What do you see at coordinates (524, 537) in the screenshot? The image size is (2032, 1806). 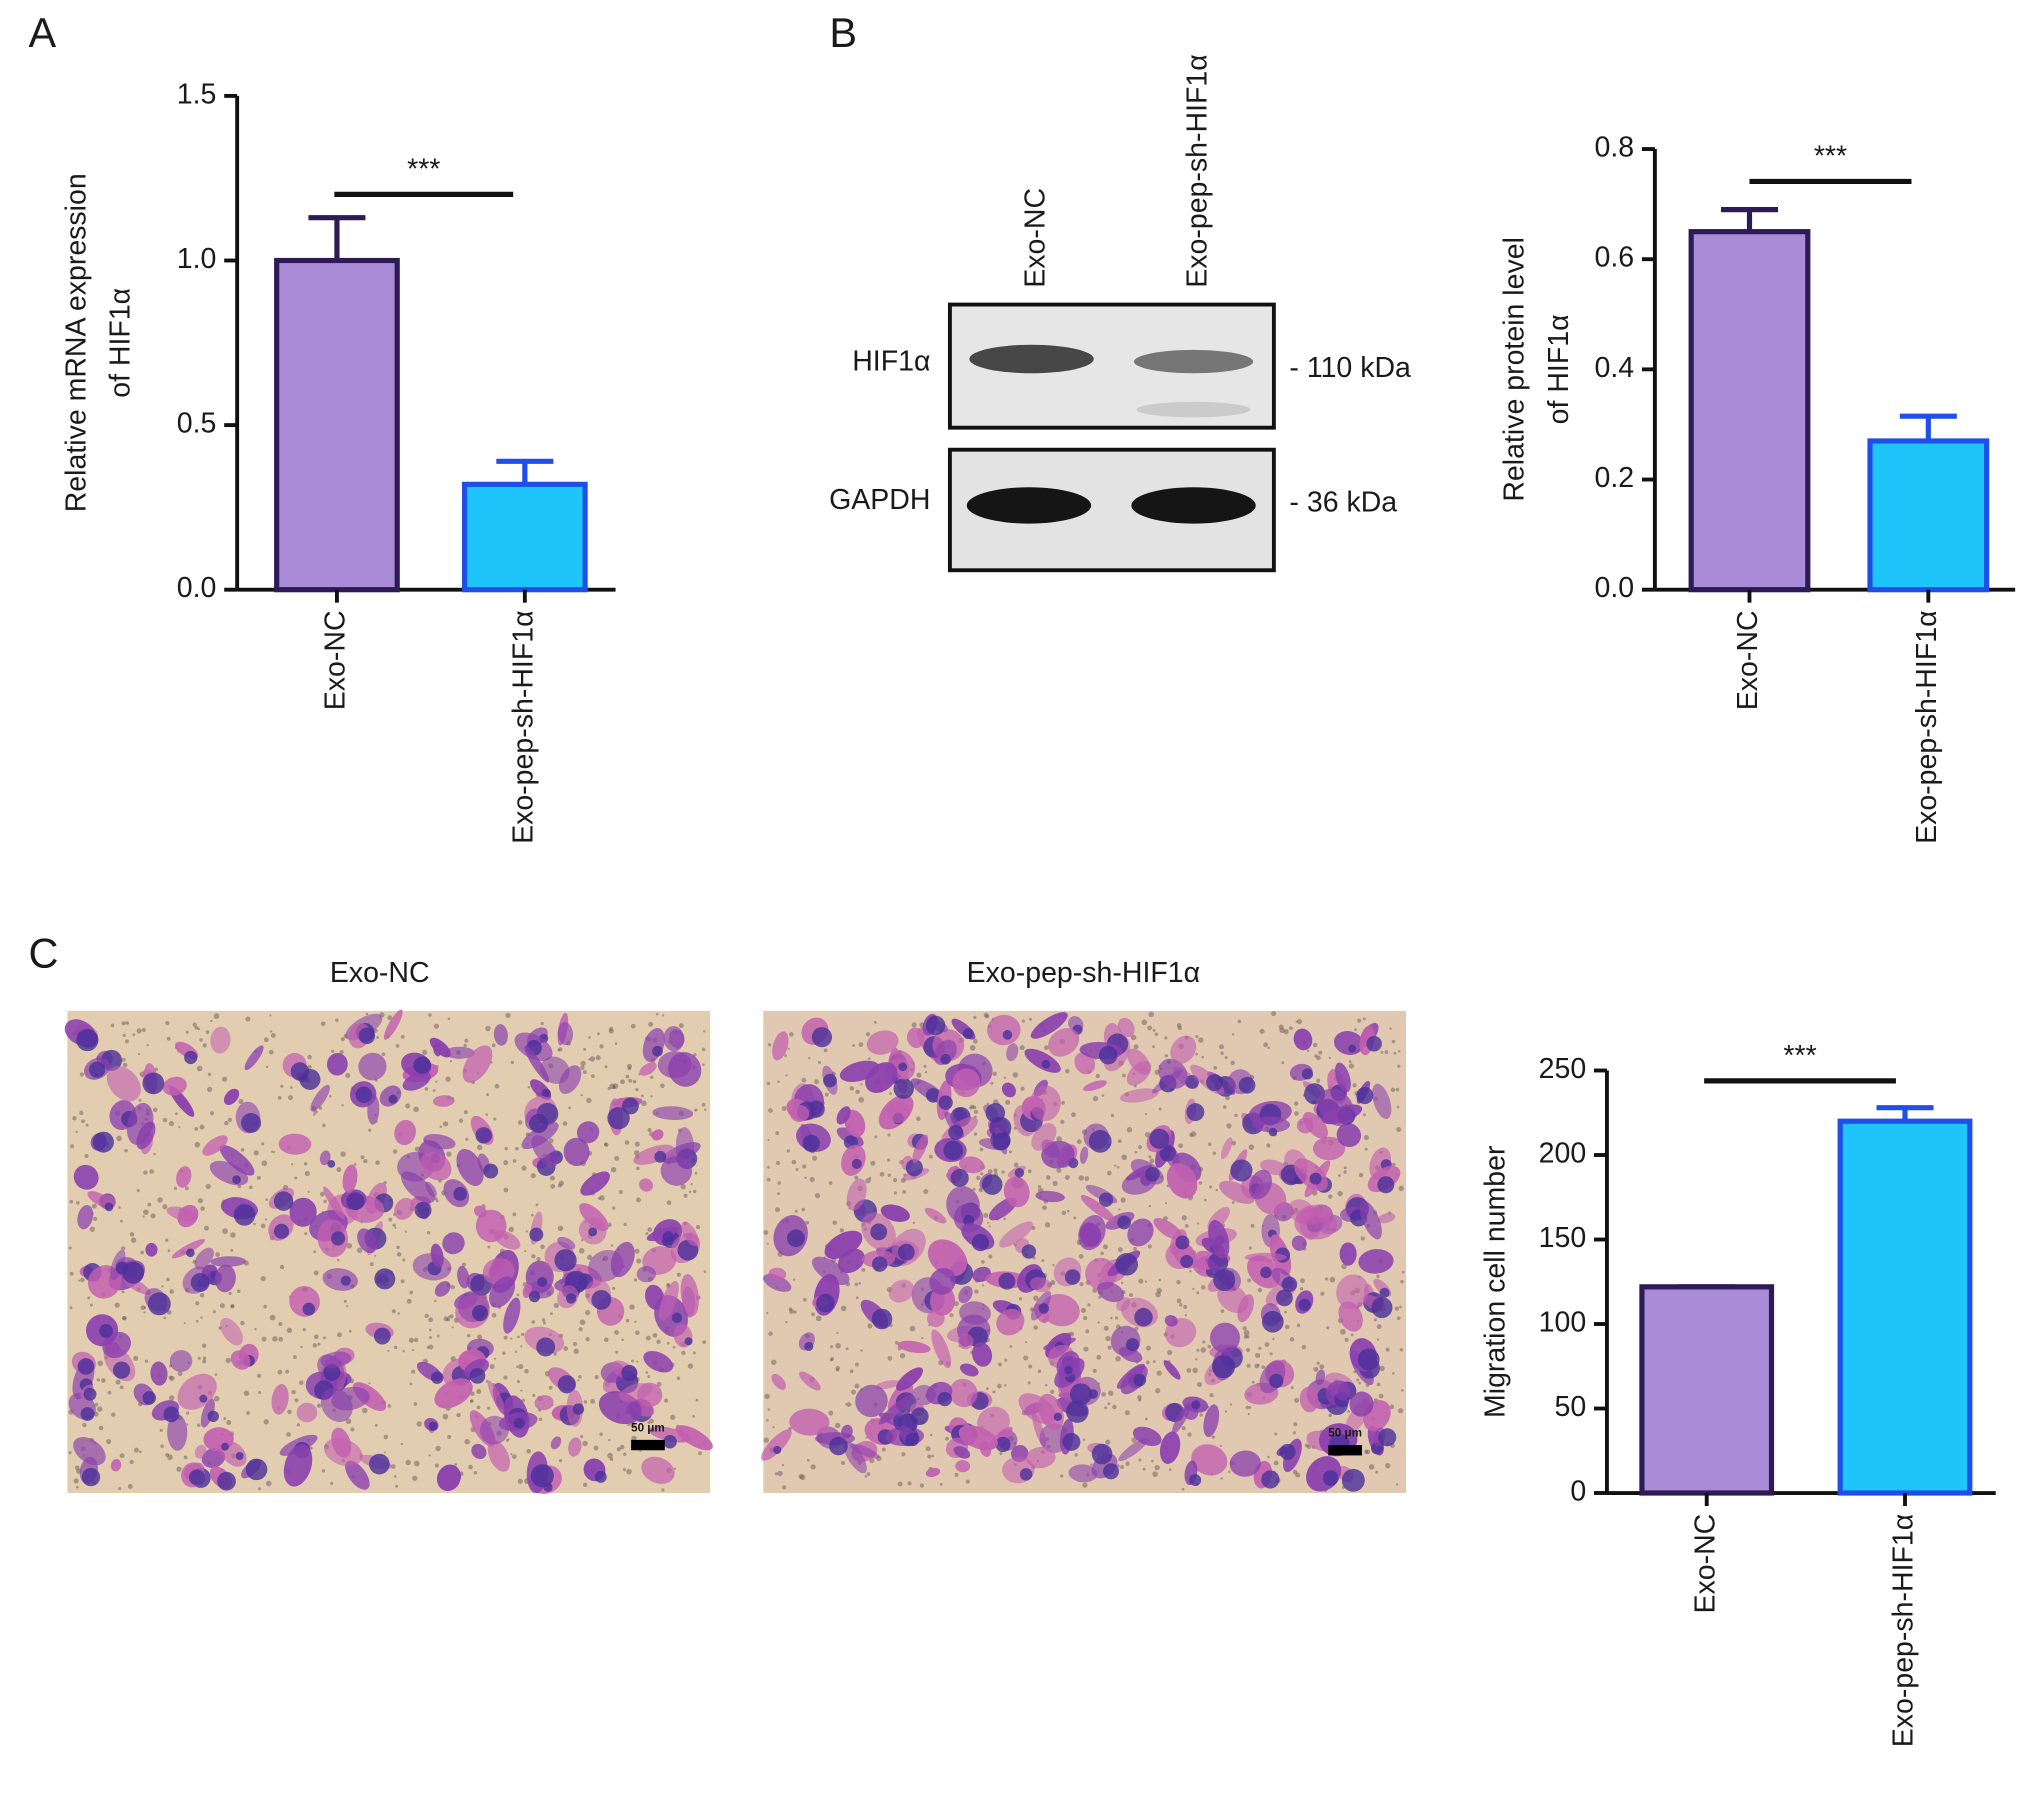 I see `bar` at bounding box center [524, 537].